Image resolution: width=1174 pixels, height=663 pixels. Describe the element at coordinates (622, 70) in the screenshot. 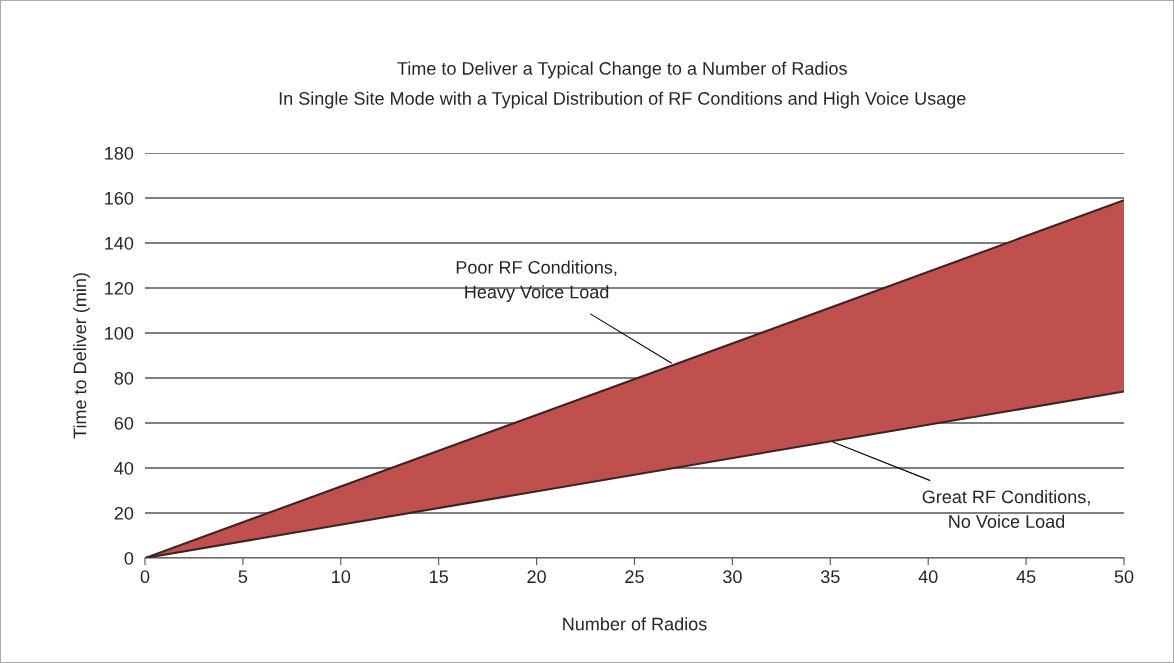

I see `chart-title: Time to Deliver a Typical Change to a Number of Radios` at that location.